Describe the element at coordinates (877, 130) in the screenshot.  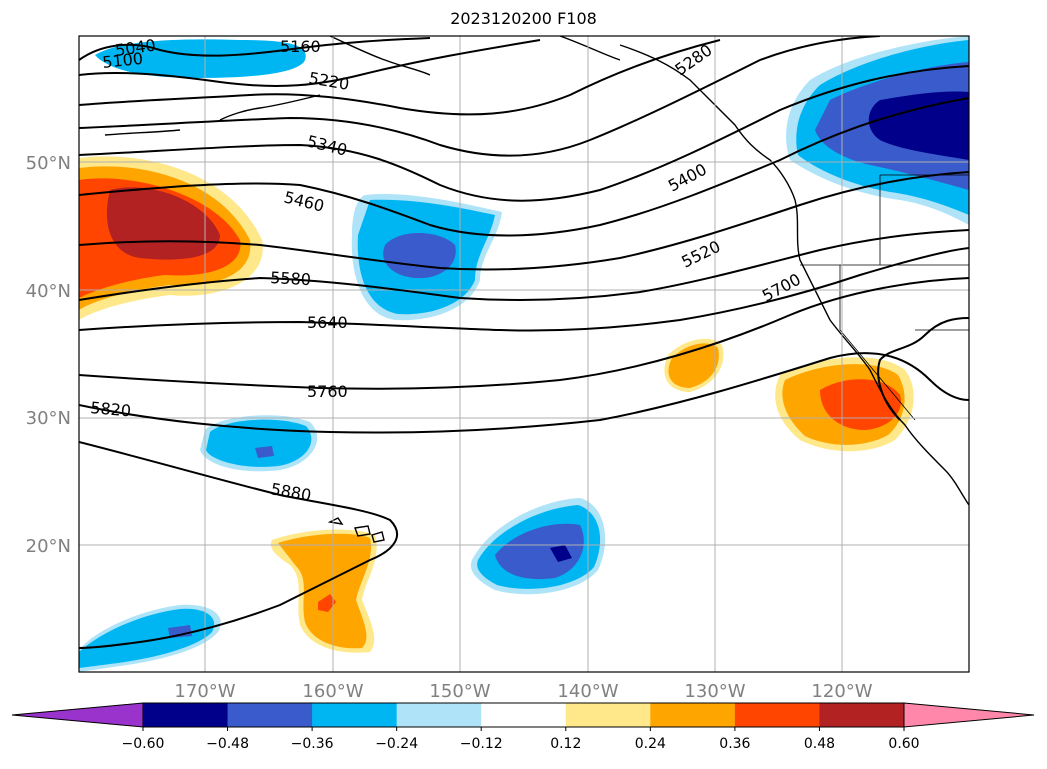
I see `negative-anomaly-northwest` at that location.